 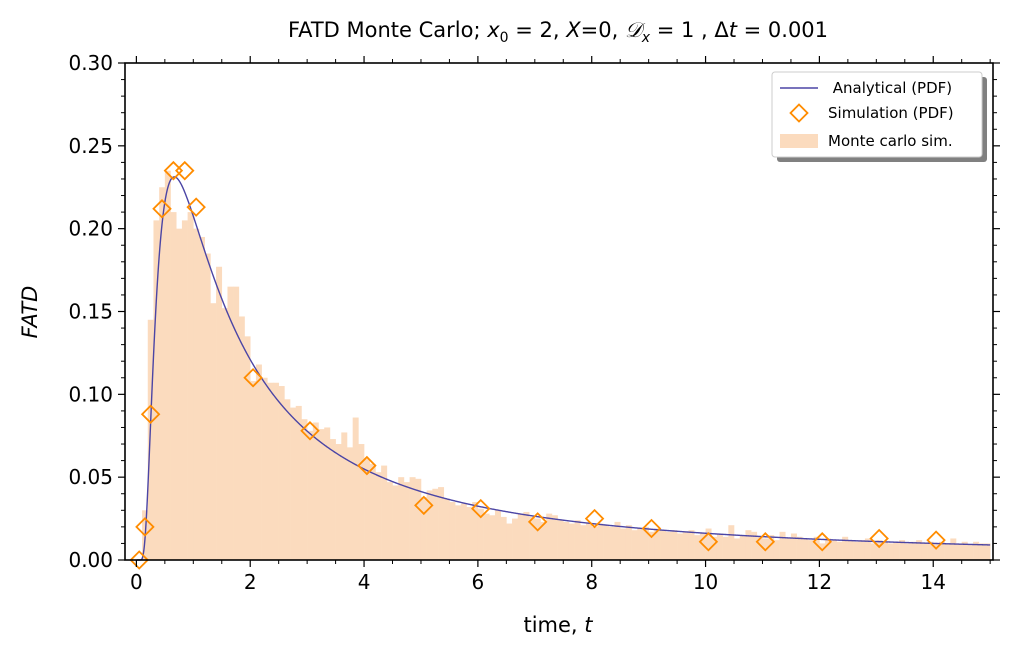 What do you see at coordinates (90, 560) in the screenshot?
I see `y-tick-label: 0.00` at bounding box center [90, 560].